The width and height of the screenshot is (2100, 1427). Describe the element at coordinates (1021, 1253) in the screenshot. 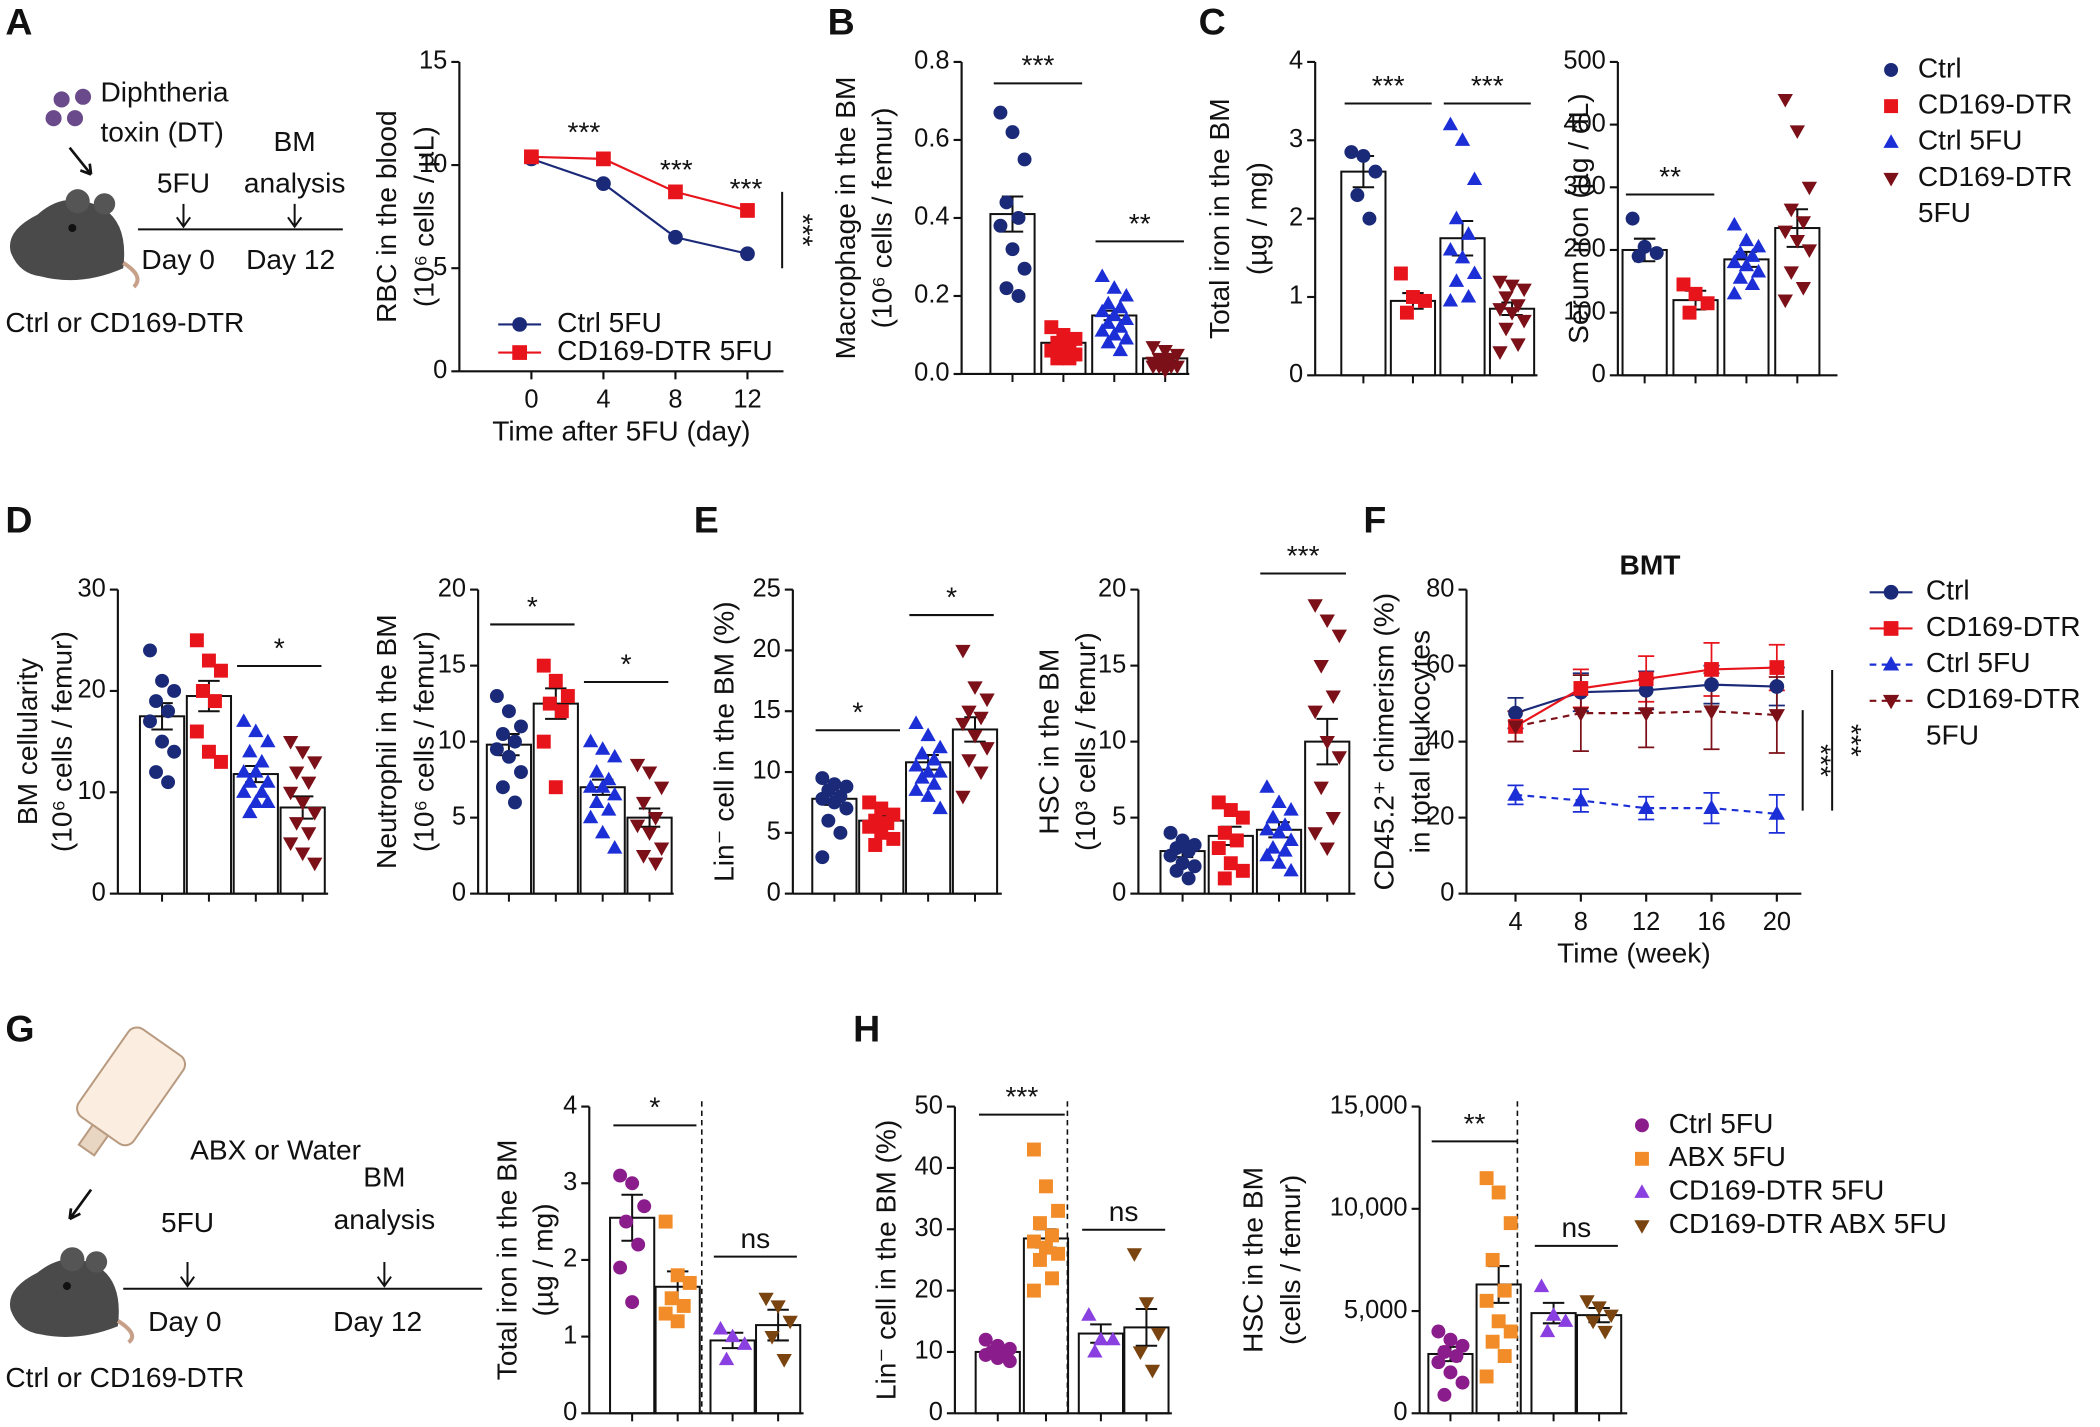

I see `chart: 0 10 20 30 40 50 Lin⁻ cell in the BM (%) *** ns` at that location.